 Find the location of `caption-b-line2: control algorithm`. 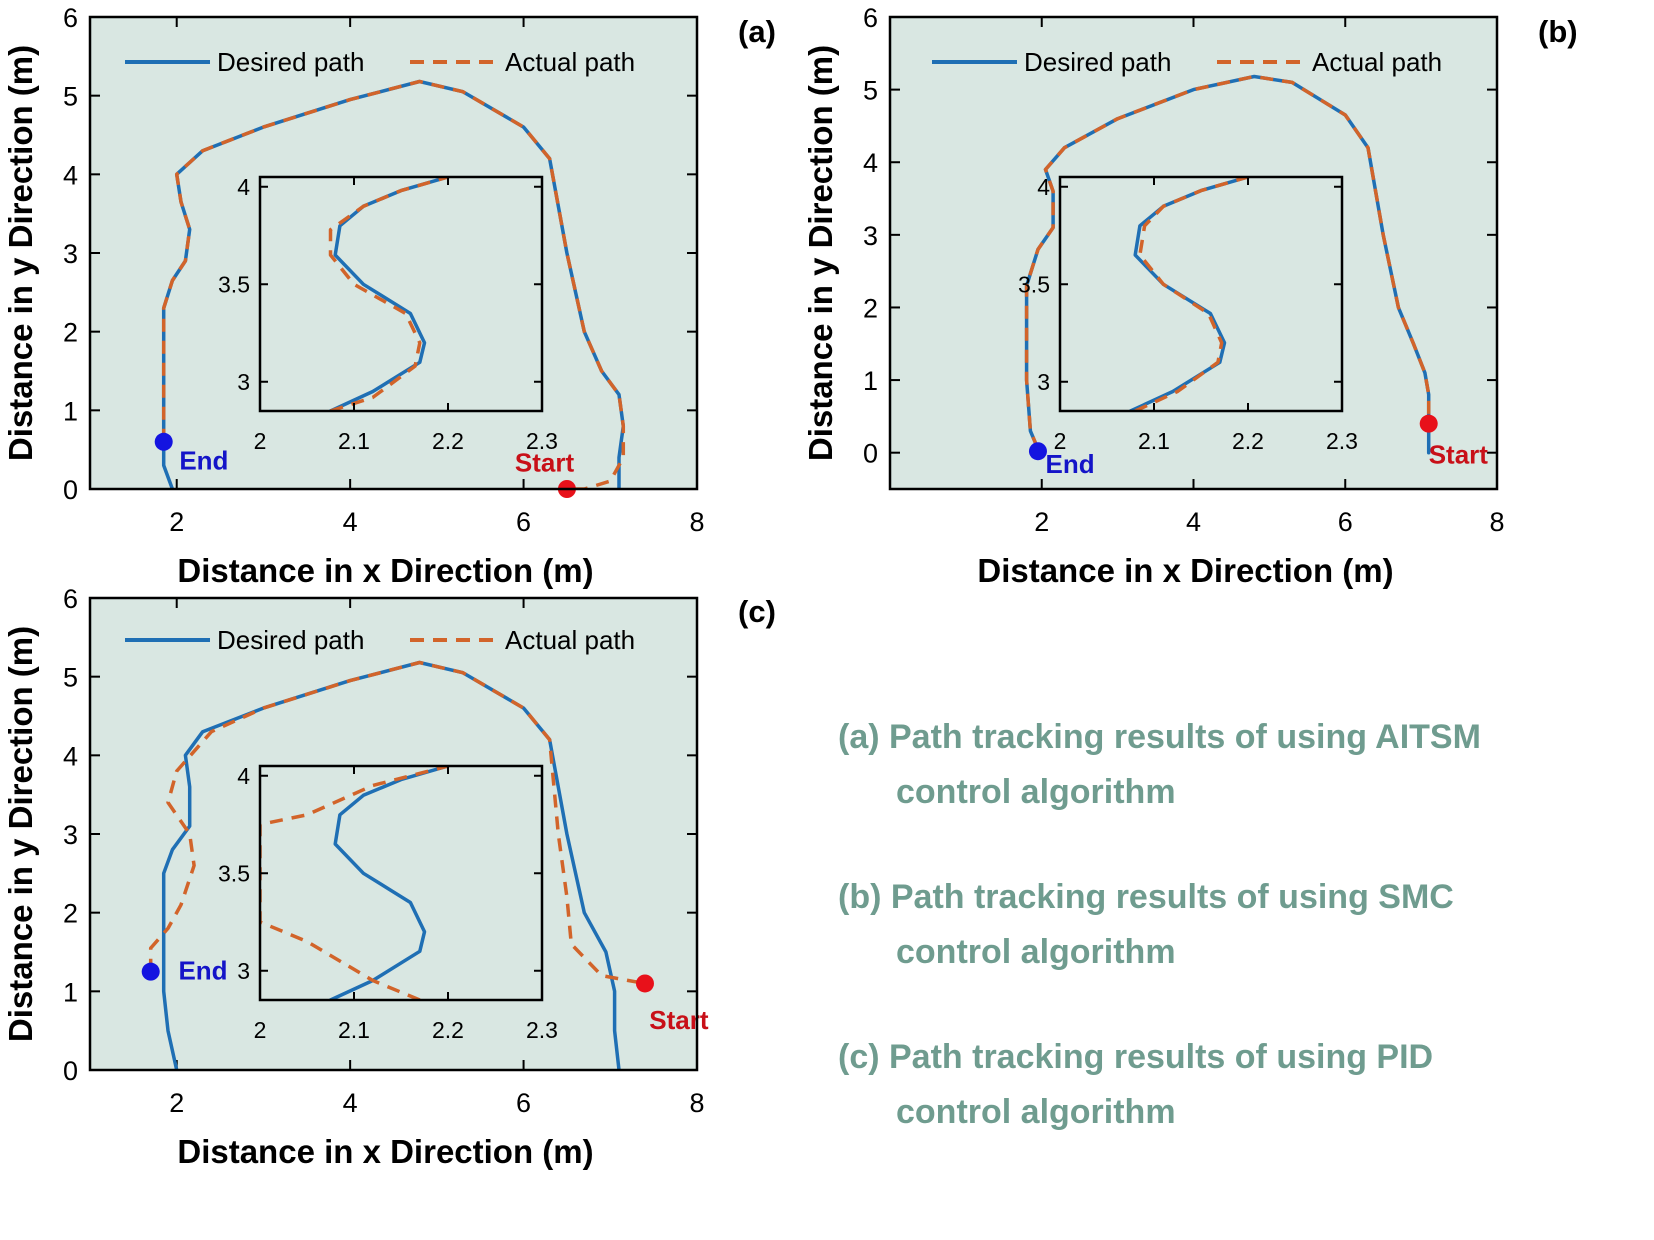

caption-b-line2: control algorithm is located at coordinates (1036, 952).